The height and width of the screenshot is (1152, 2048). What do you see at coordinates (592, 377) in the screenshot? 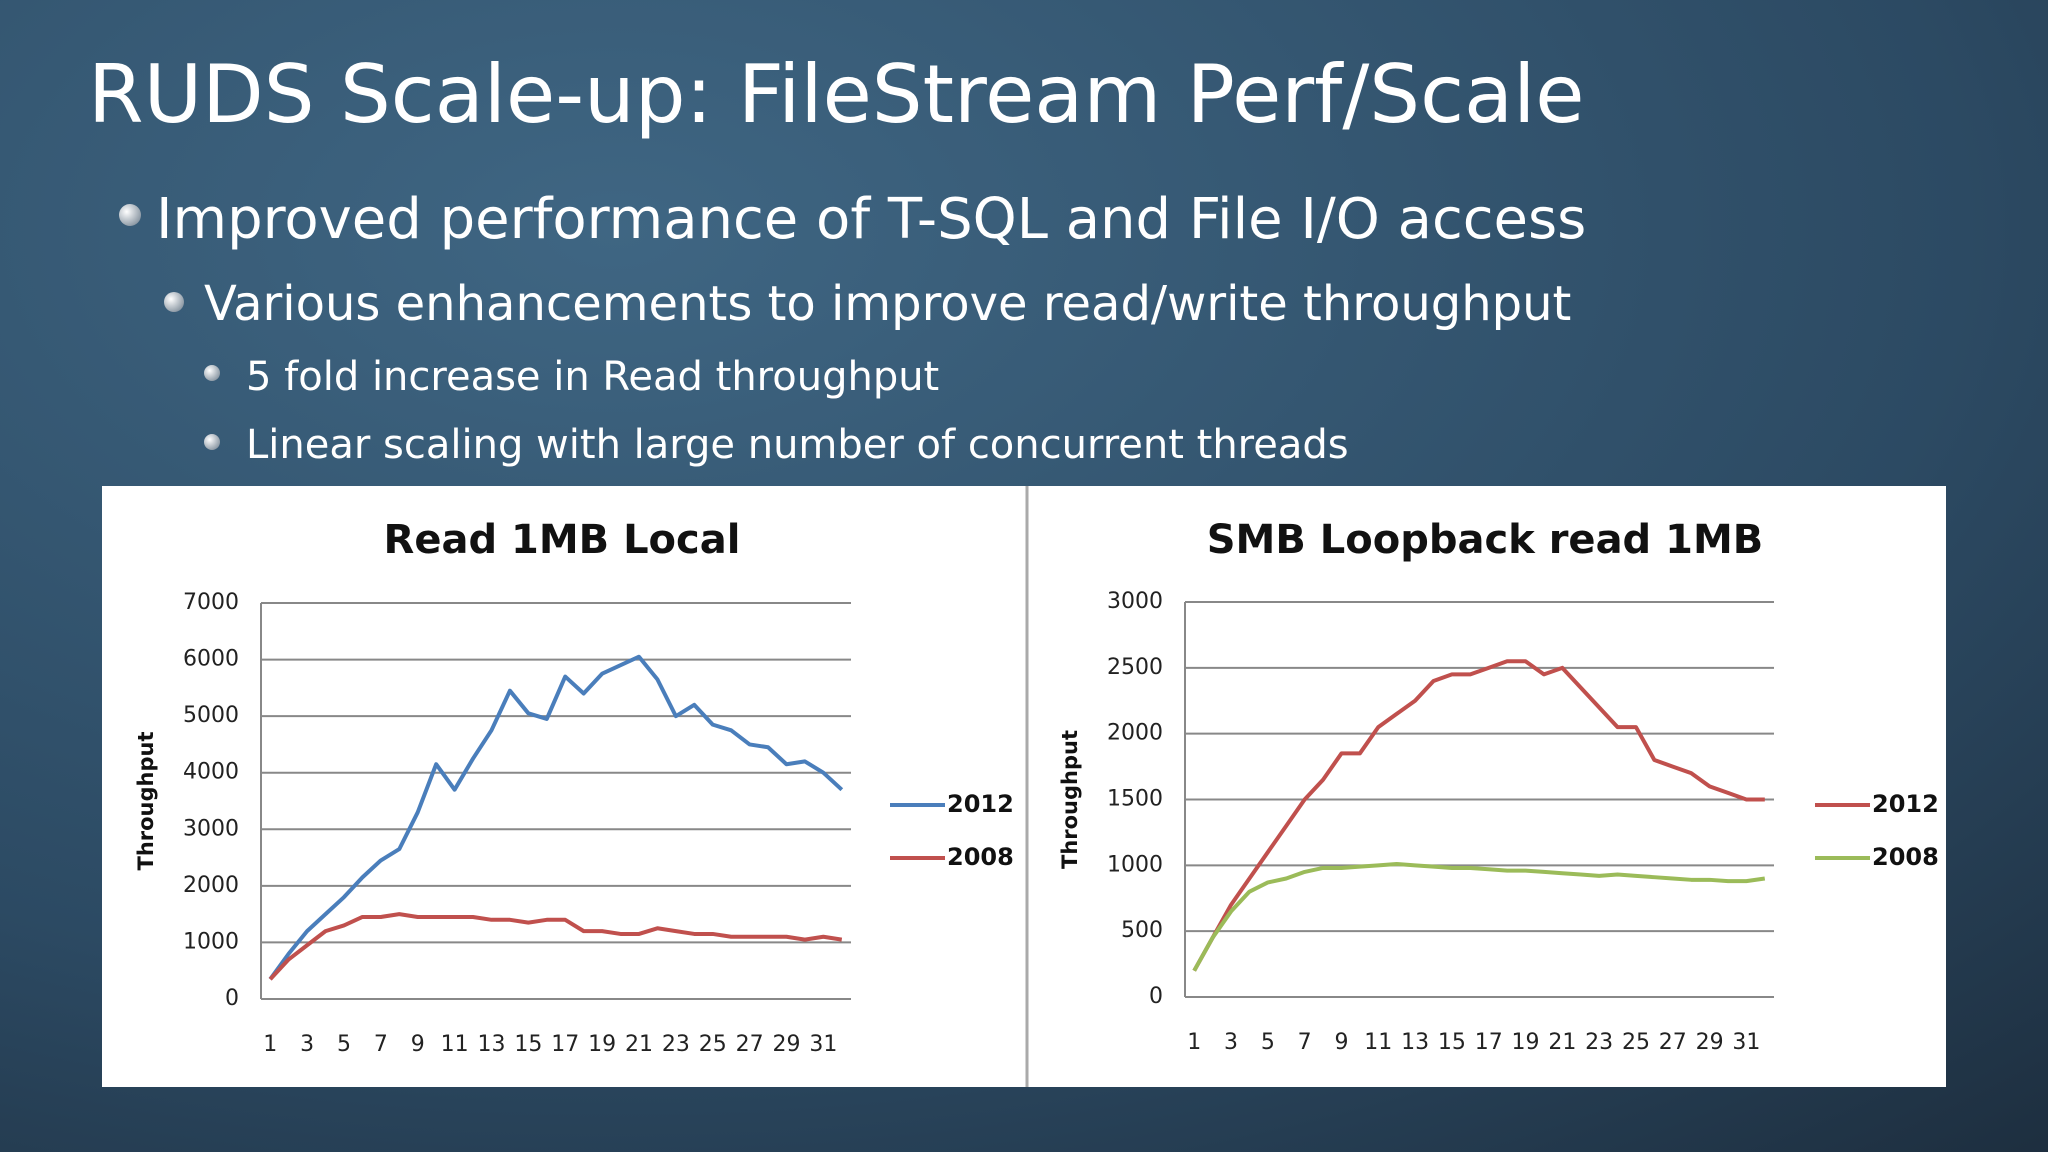
I see `bullet: 5 fold increase in Read throughput` at bounding box center [592, 377].